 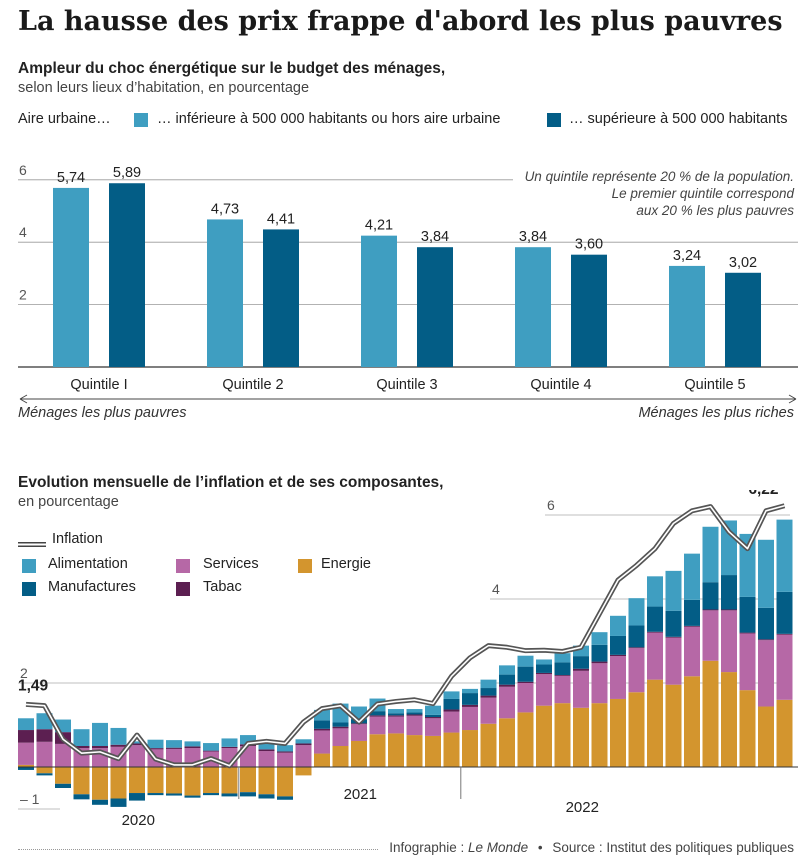 What do you see at coordinates (77, 539) in the screenshot?
I see `legend-inflation-label: Inflation` at bounding box center [77, 539].